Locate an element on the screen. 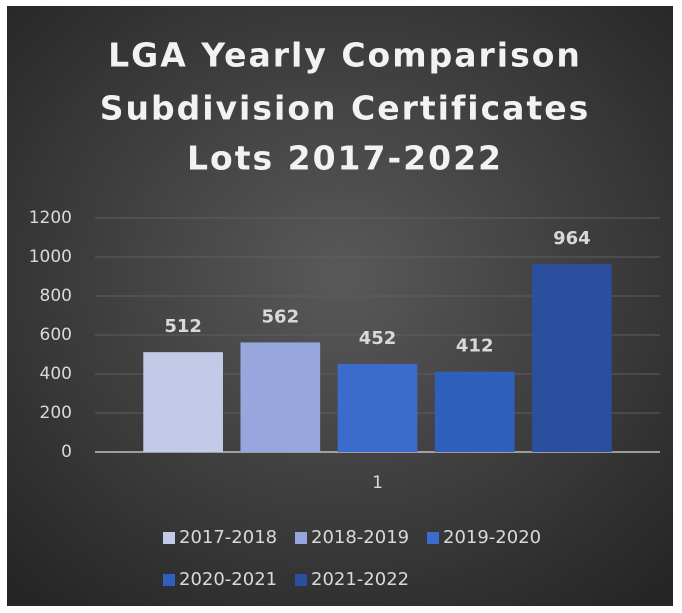 The width and height of the screenshot is (682, 613). chart-title: Subdivision Certificates is located at coordinates (345, 108).